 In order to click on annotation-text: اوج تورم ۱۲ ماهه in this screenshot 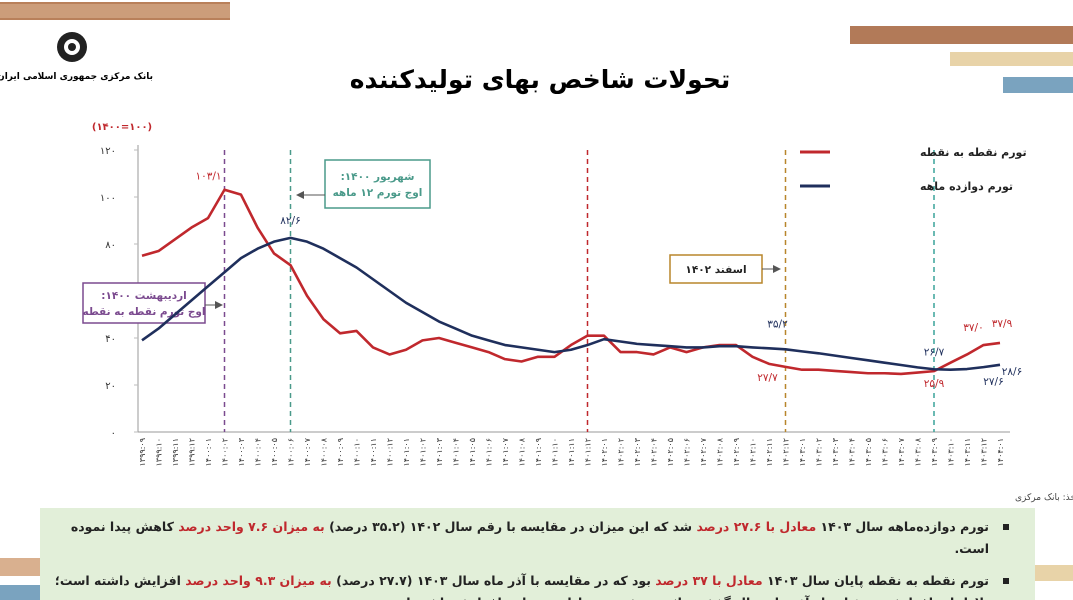, I will do `click(378, 193)`.